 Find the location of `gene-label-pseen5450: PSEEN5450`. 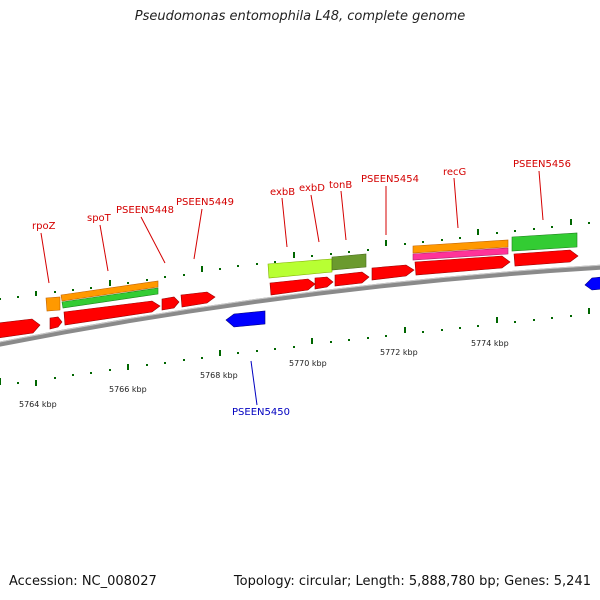

gene-label-pseen5450: PSEEN5450 is located at coordinates (261, 412).